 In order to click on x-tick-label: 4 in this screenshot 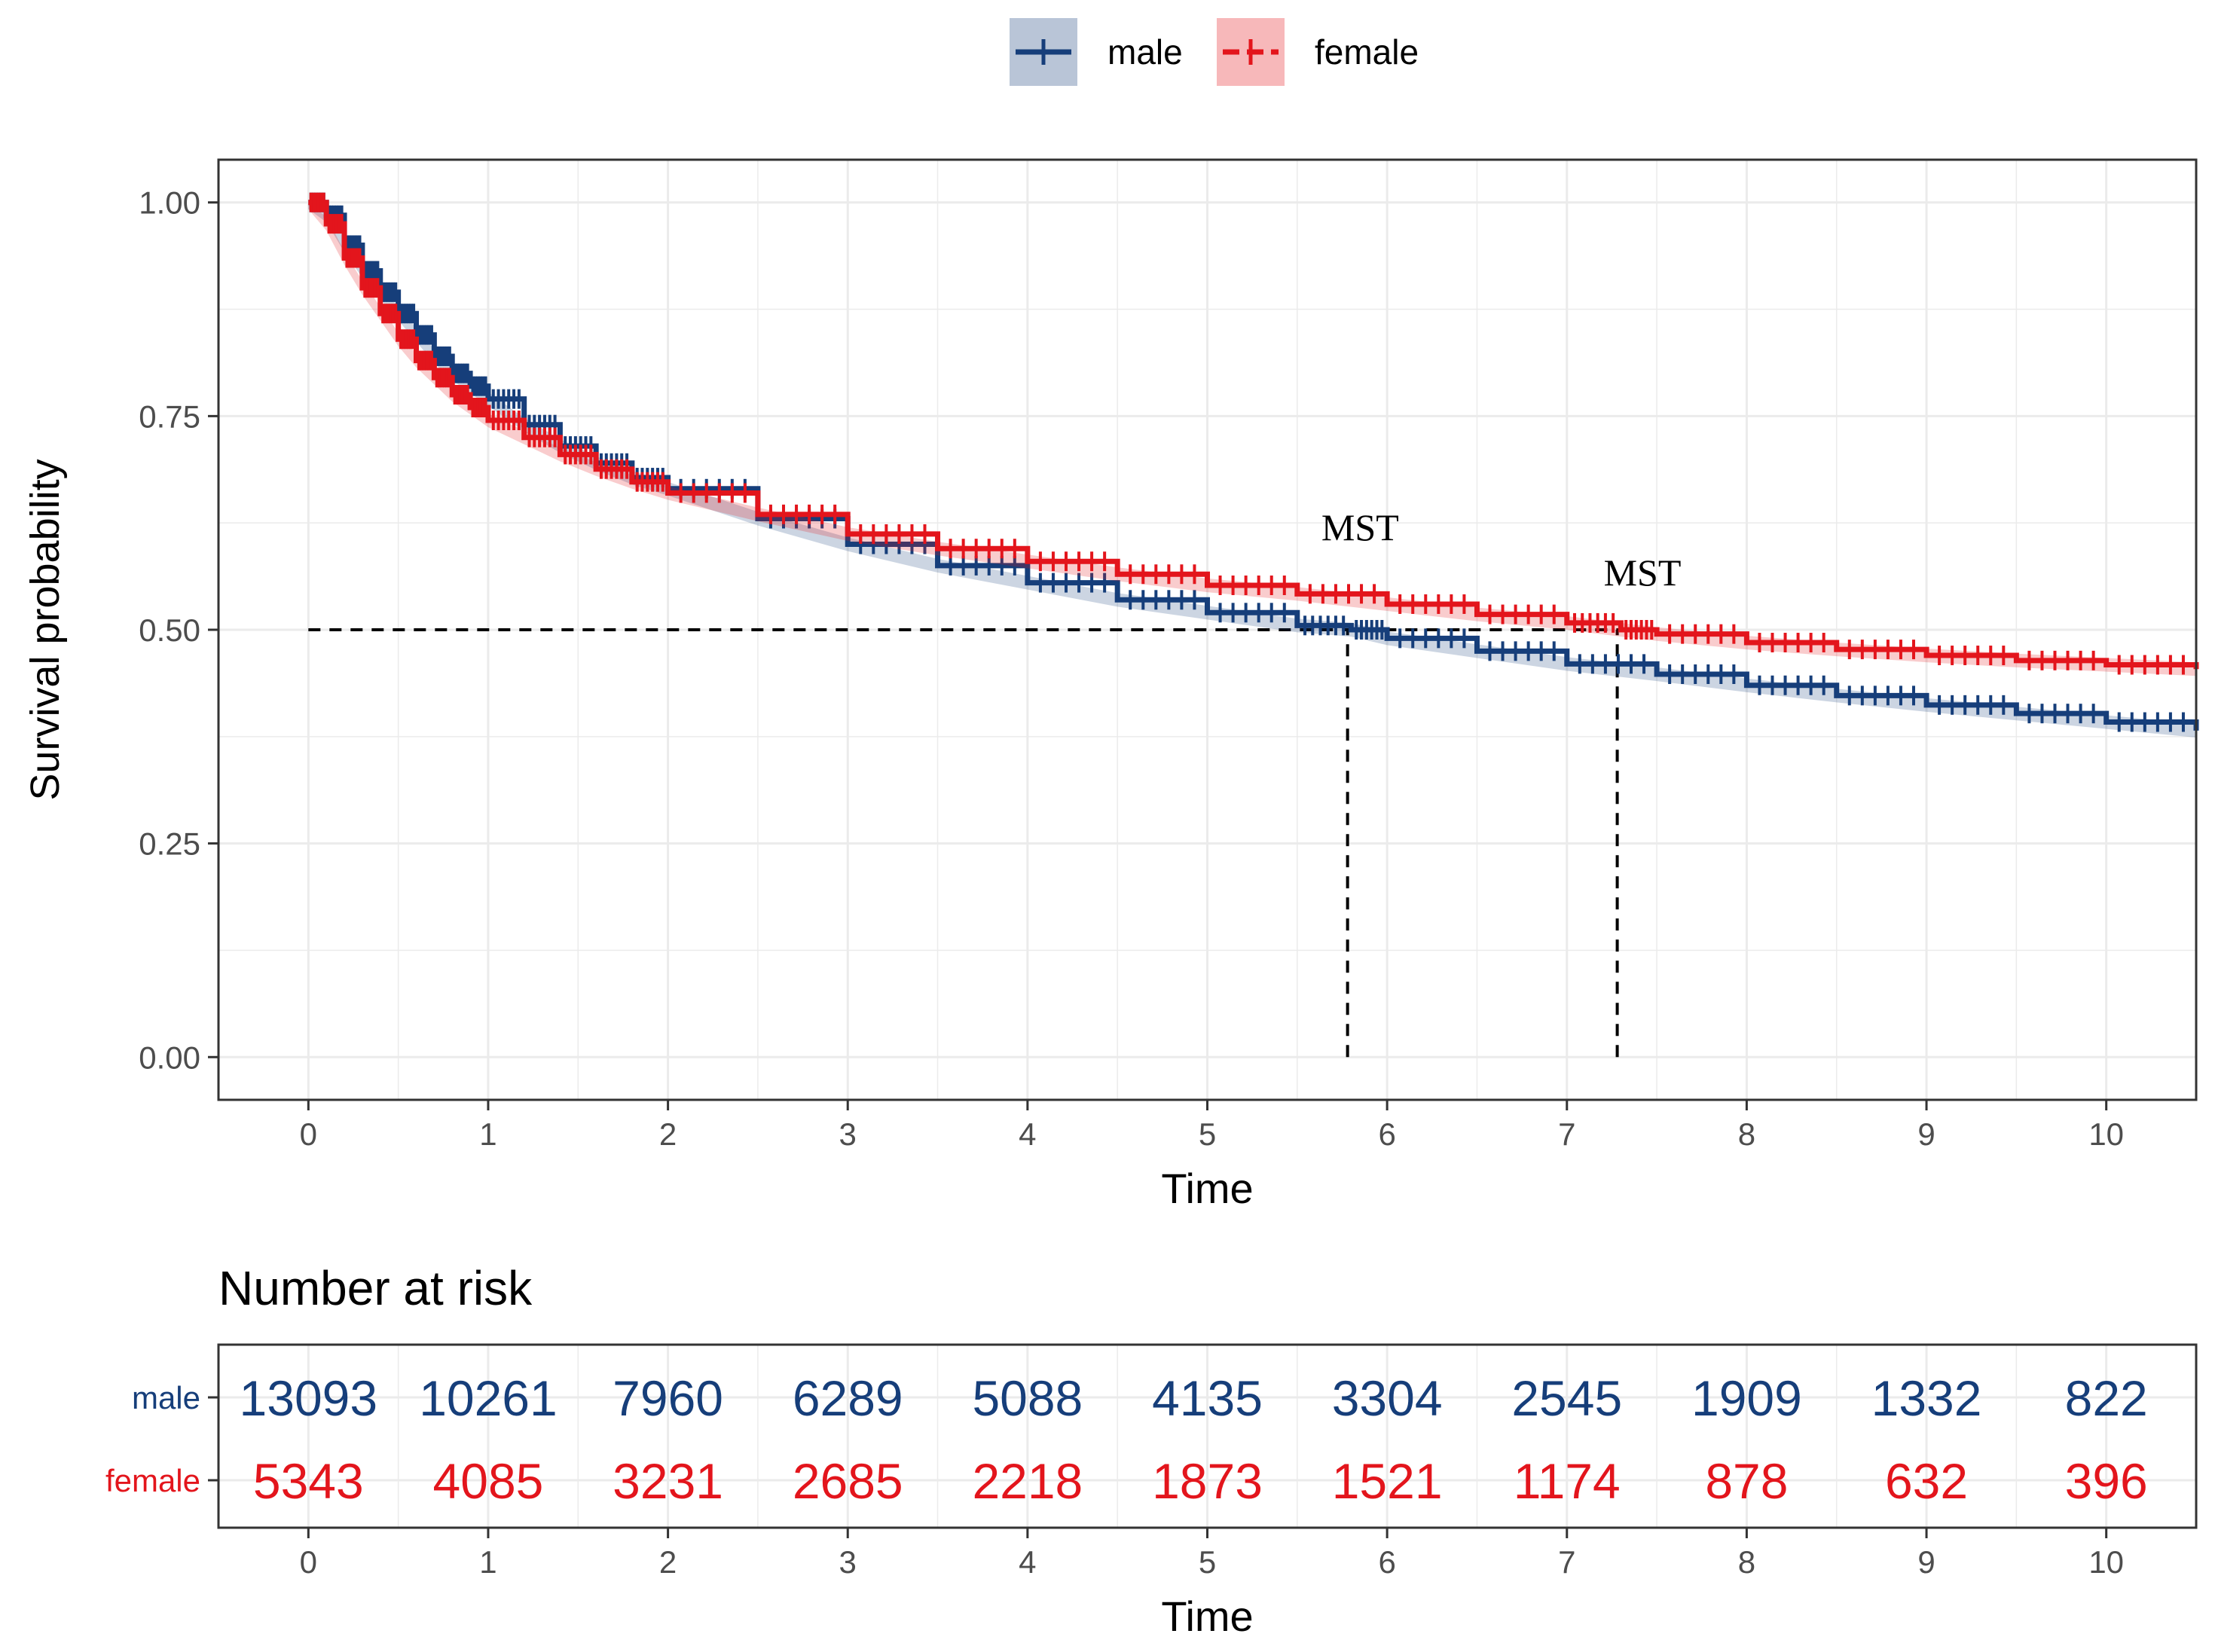, I will do `click(1027, 1134)`.